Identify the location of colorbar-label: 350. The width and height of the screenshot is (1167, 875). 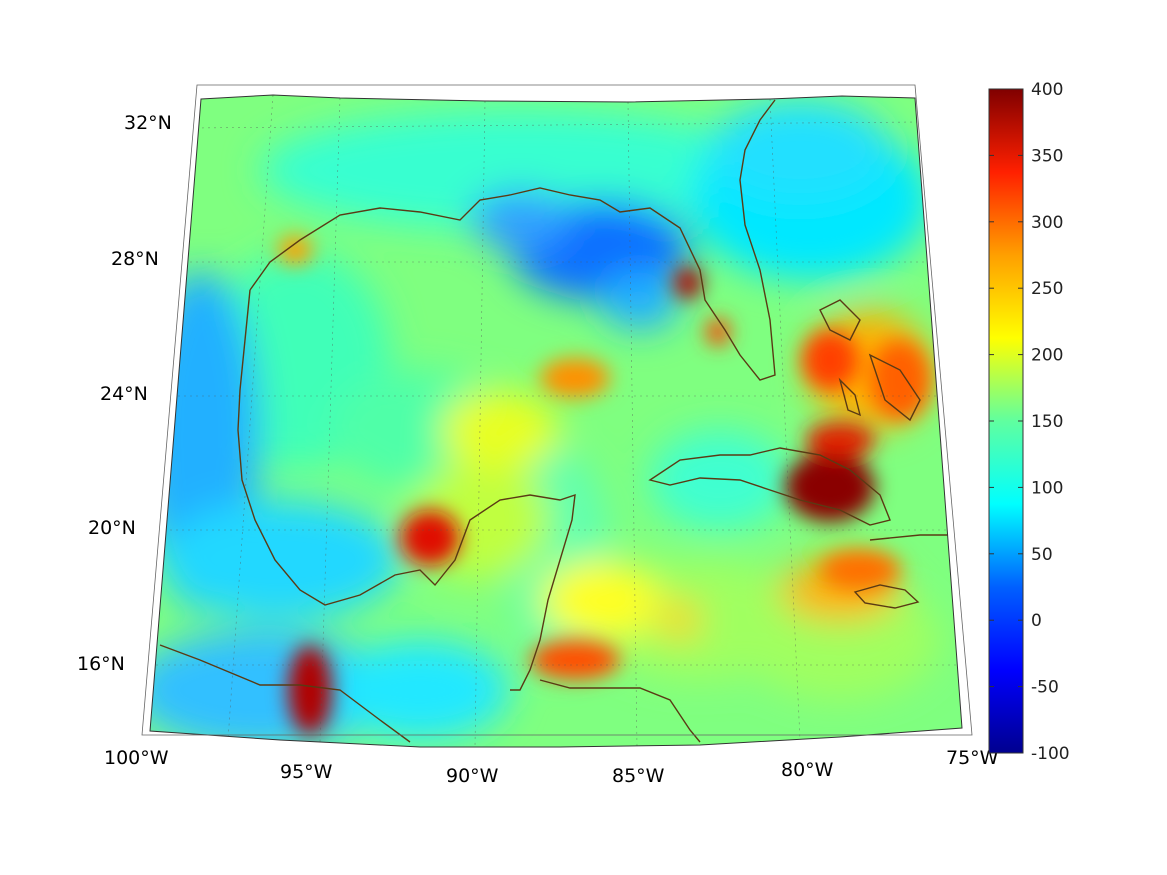
(1047, 156).